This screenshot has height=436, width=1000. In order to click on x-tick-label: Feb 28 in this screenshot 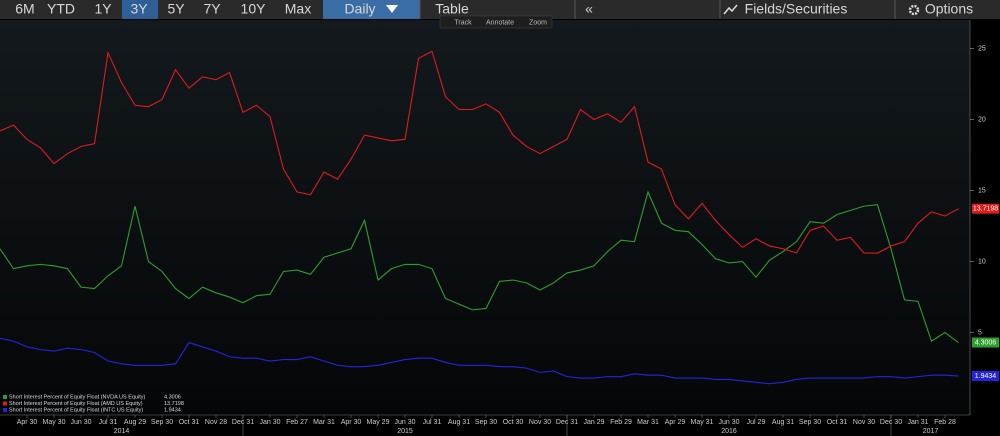, I will do `click(945, 422)`.